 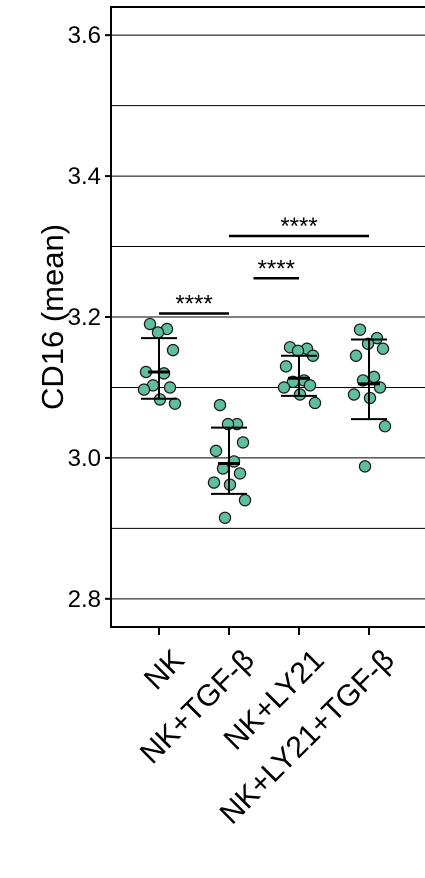 I want to click on y-axis: 2.8 3.0 3.2 3.4 3.6, so click(x=89, y=317).